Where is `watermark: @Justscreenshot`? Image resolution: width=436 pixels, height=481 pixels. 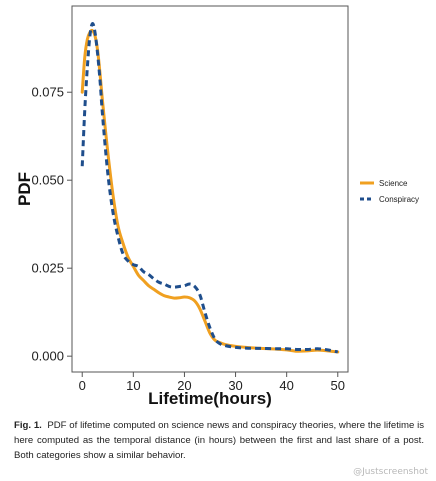 watermark: @Justscreenshot is located at coordinates (390, 472).